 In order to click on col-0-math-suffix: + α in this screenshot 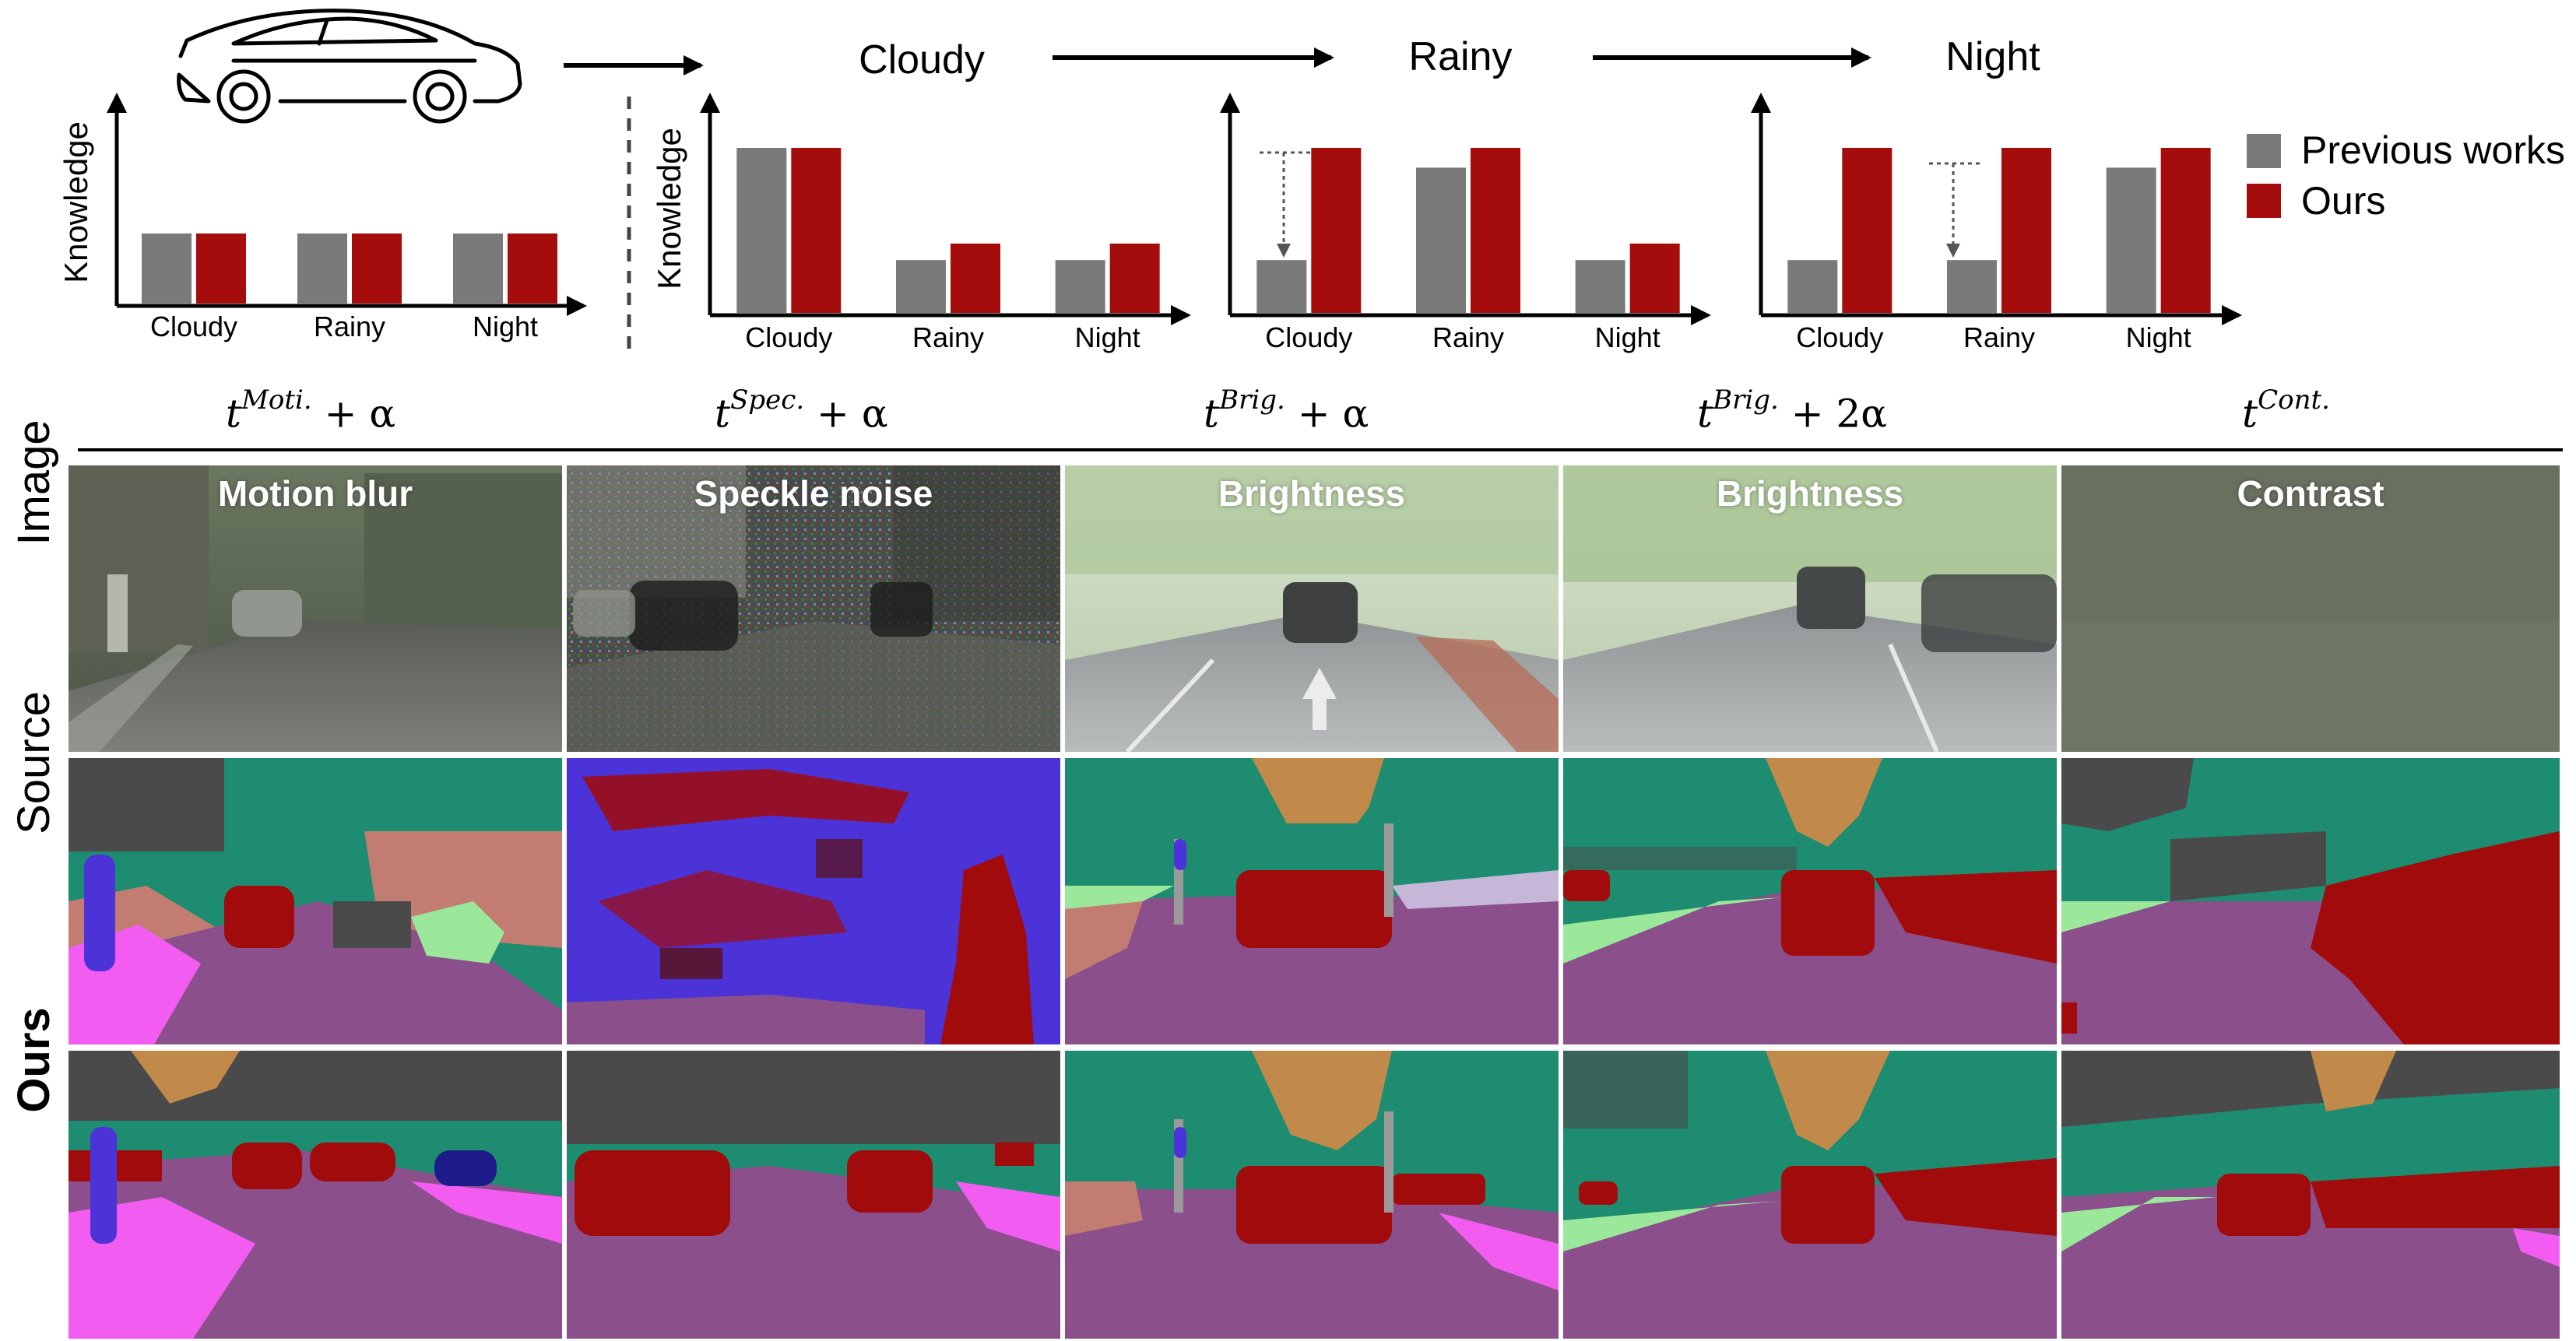, I will do `click(360, 414)`.